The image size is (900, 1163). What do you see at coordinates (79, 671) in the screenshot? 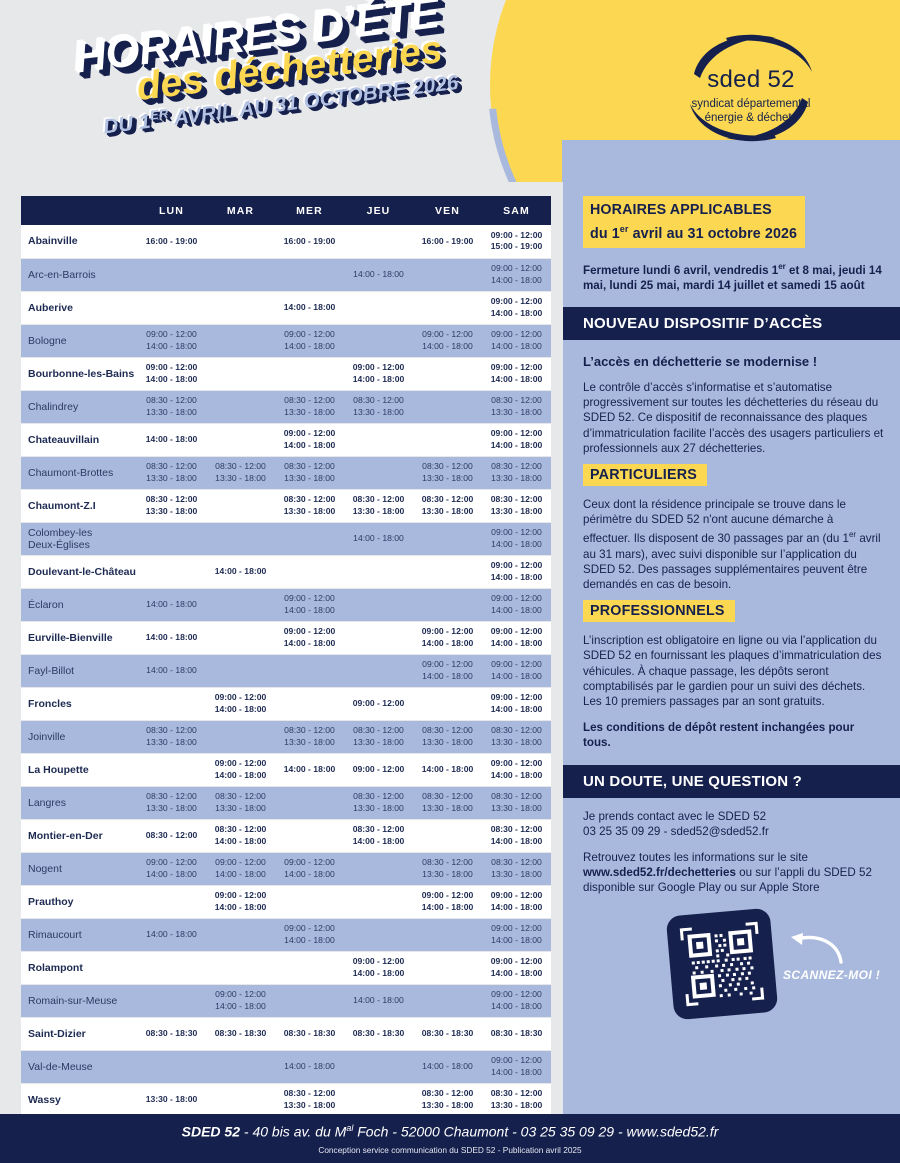
I see `site-name: Fayl-Billot` at bounding box center [79, 671].